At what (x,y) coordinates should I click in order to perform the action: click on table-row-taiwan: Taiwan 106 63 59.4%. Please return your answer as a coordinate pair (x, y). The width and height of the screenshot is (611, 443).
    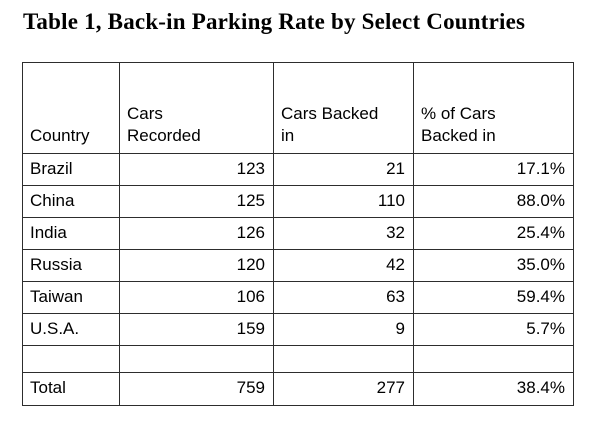
    Looking at the image, I should click on (298, 297).